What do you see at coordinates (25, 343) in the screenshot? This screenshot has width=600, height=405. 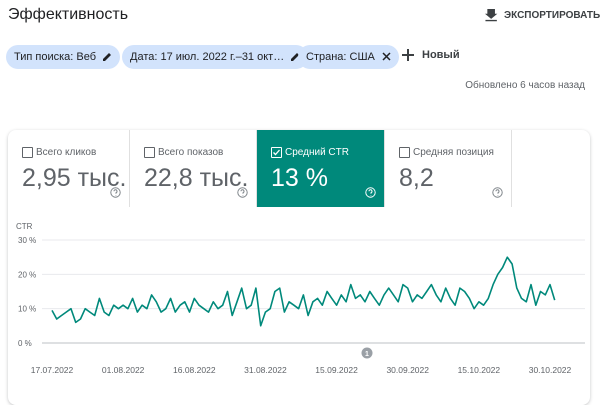 I see `y-tick-label: 0 %` at bounding box center [25, 343].